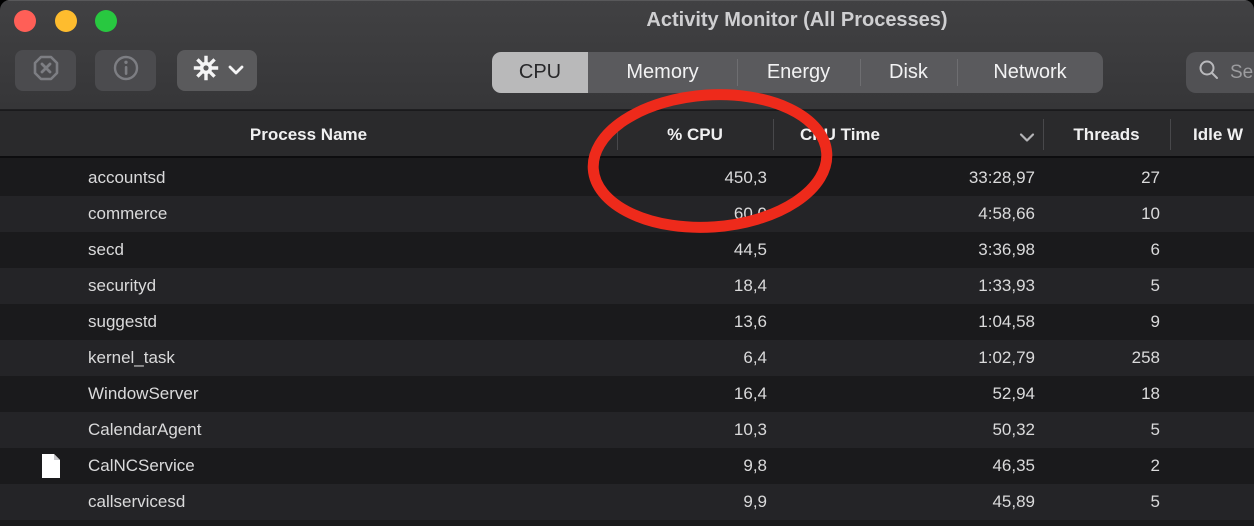 This screenshot has height=526, width=1254. What do you see at coordinates (627, 394) in the screenshot?
I see `table-row: WindowServer 16,4 52,94 18` at bounding box center [627, 394].